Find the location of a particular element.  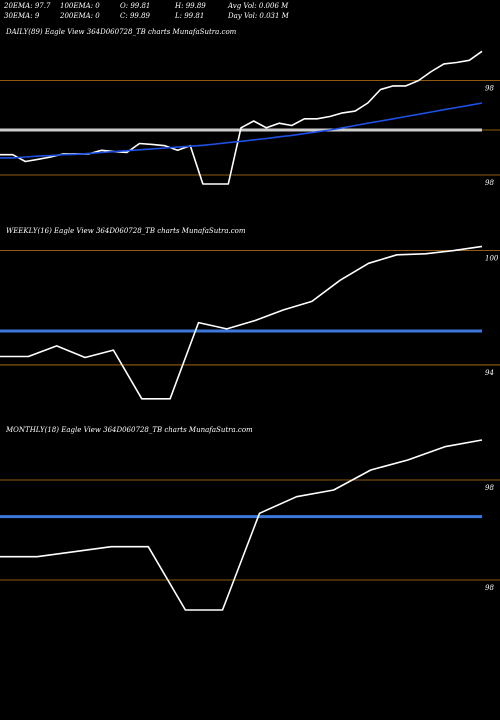

weekly-y-tick-label: 100 is located at coordinates (492, 259).